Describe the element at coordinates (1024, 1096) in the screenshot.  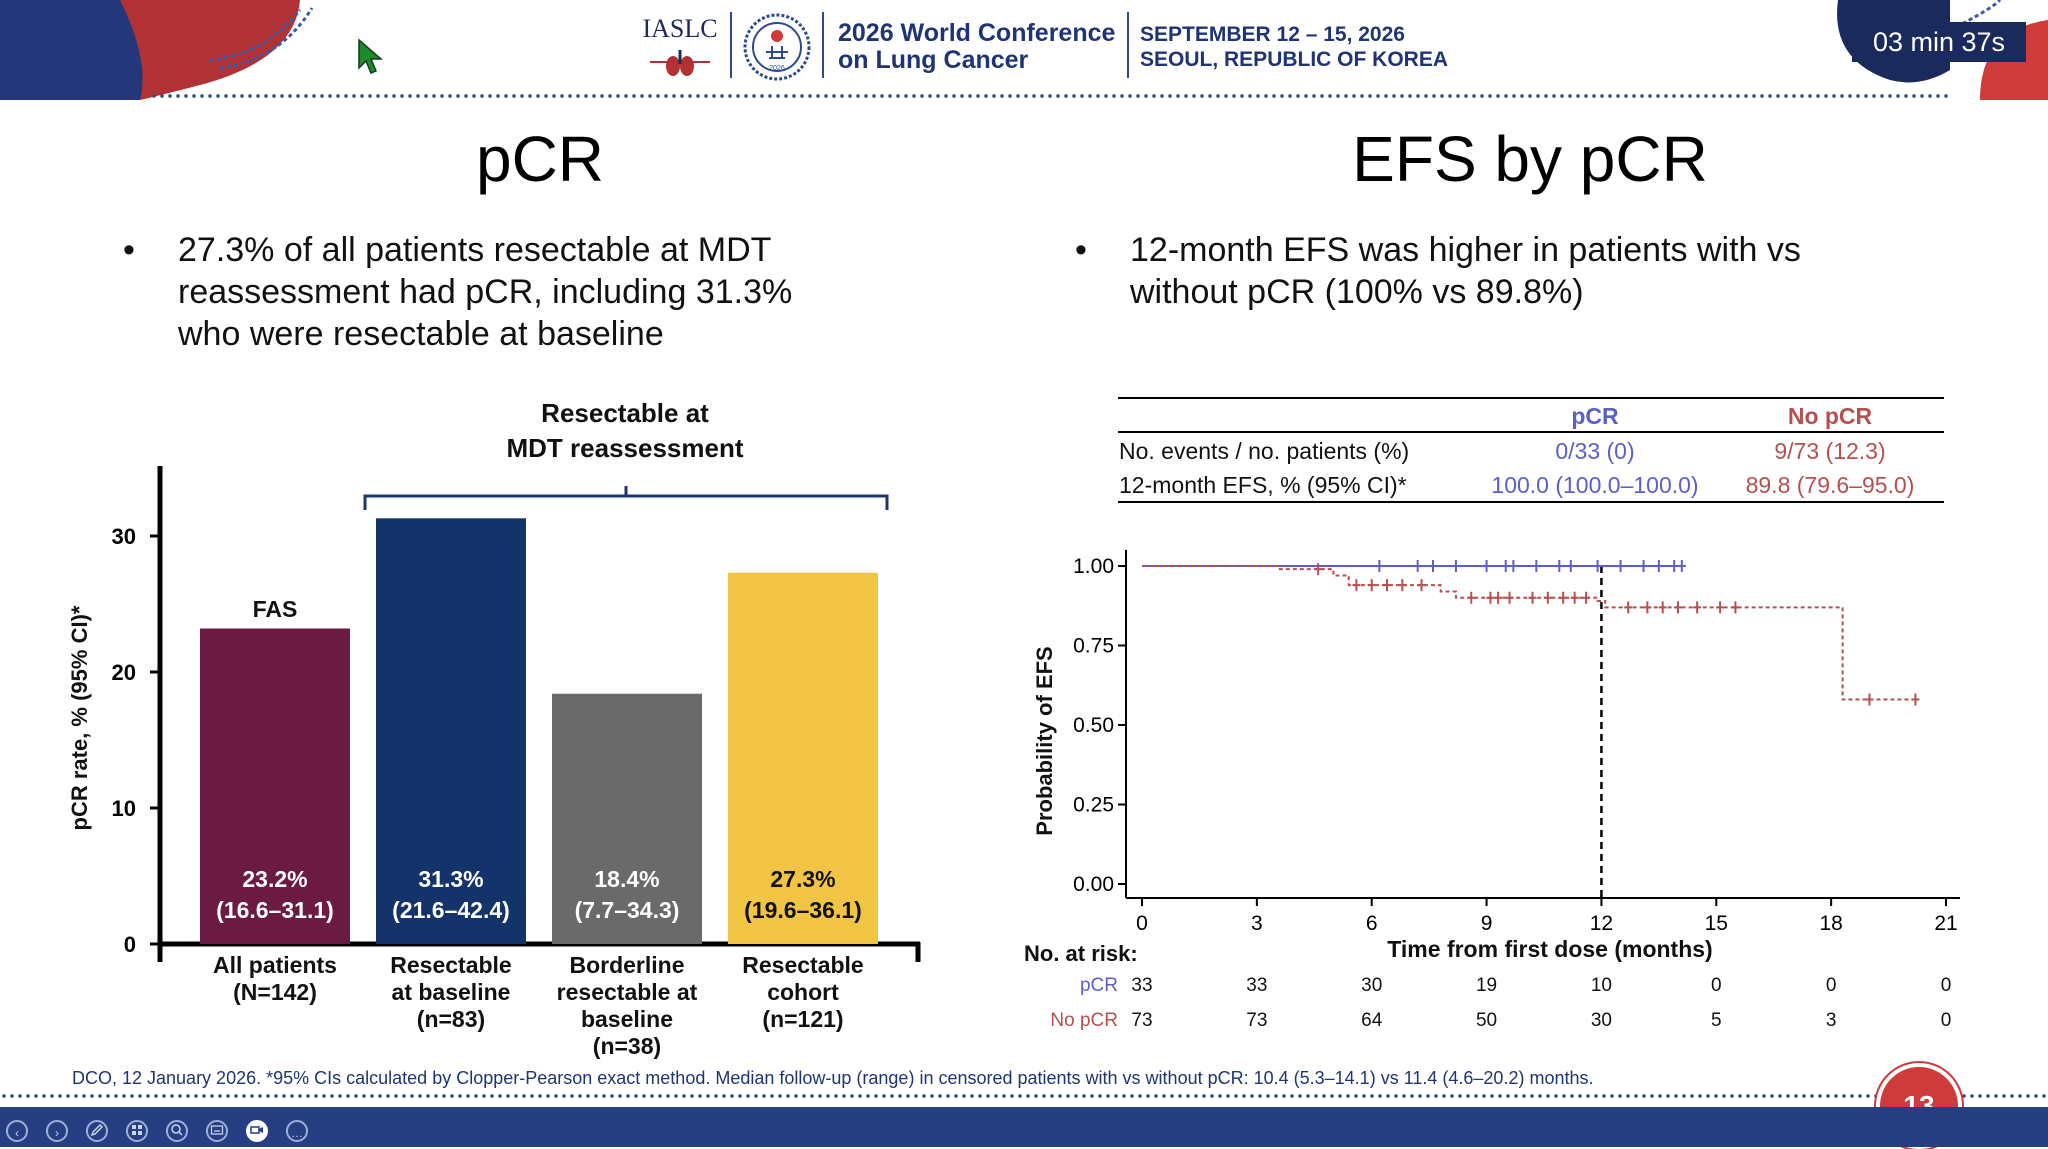
I see `footer-dotted-rule` at that location.